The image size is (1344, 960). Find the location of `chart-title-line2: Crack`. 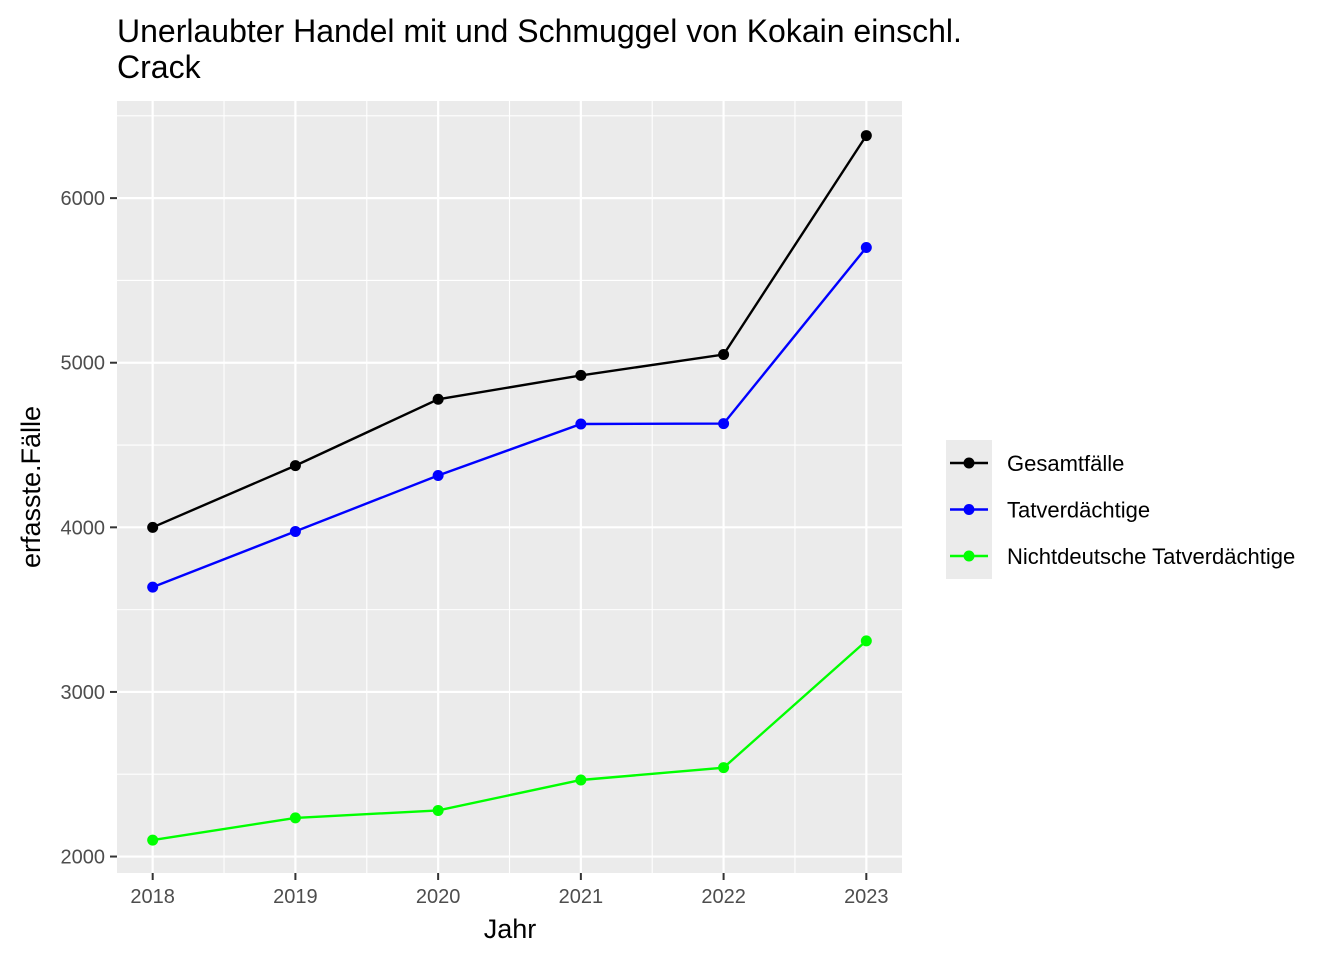

chart-title-line2: Crack is located at coordinates (159, 67).